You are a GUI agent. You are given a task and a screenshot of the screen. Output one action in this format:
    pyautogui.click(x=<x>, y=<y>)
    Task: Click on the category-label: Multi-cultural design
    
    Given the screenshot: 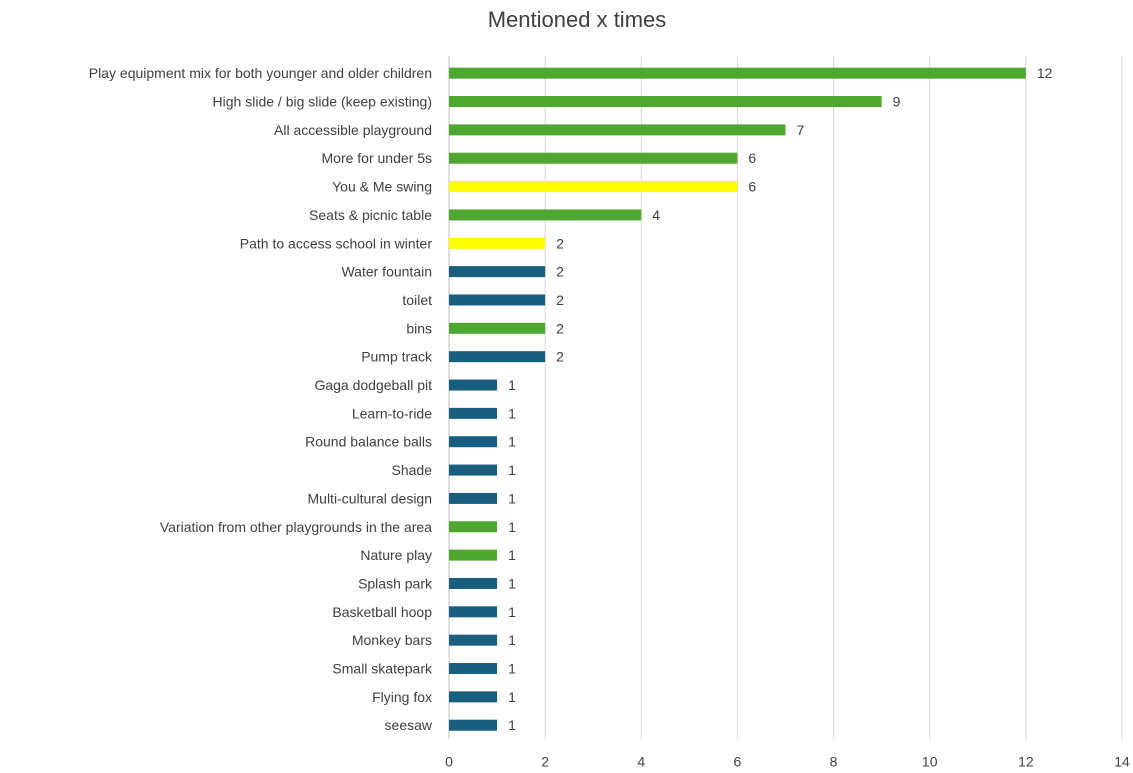 What is the action you would take?
    pyautogui.click(x=370, y=498)
    